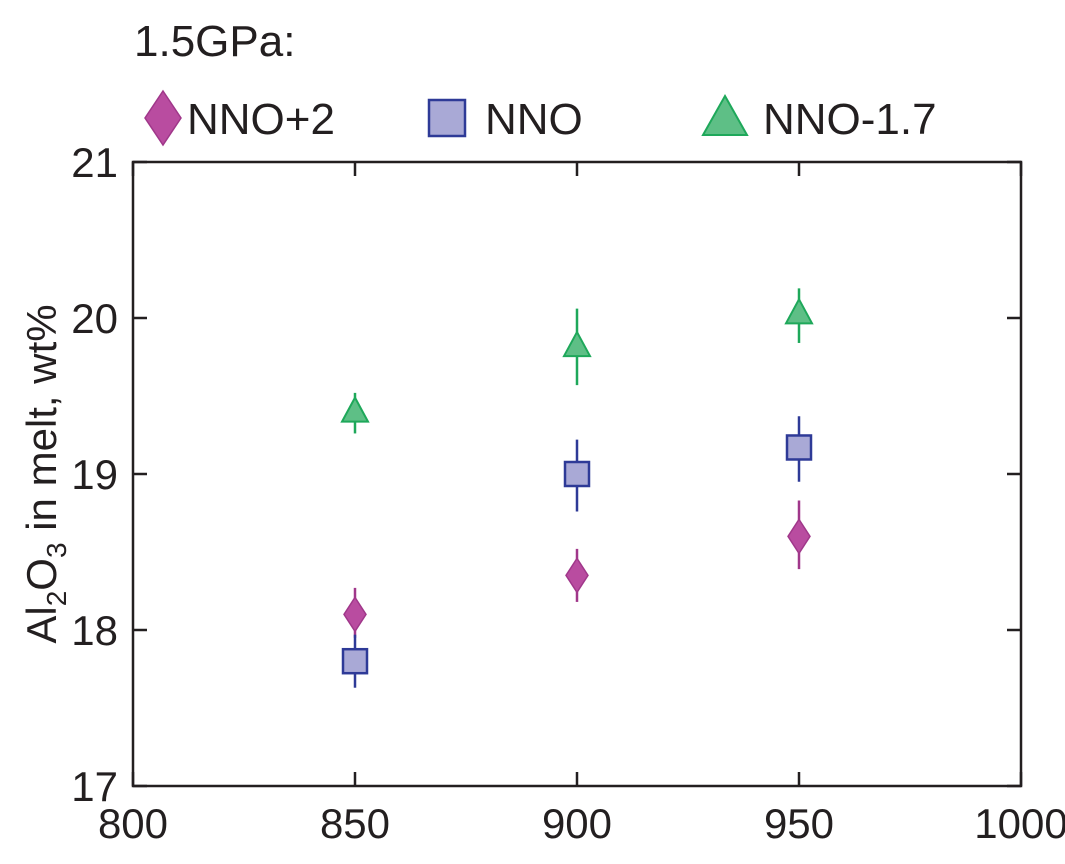  What do you see at coordinates (133, 823) in the screenshot?
I see `x-tick-label: 800` at bounding box center [133, 823].